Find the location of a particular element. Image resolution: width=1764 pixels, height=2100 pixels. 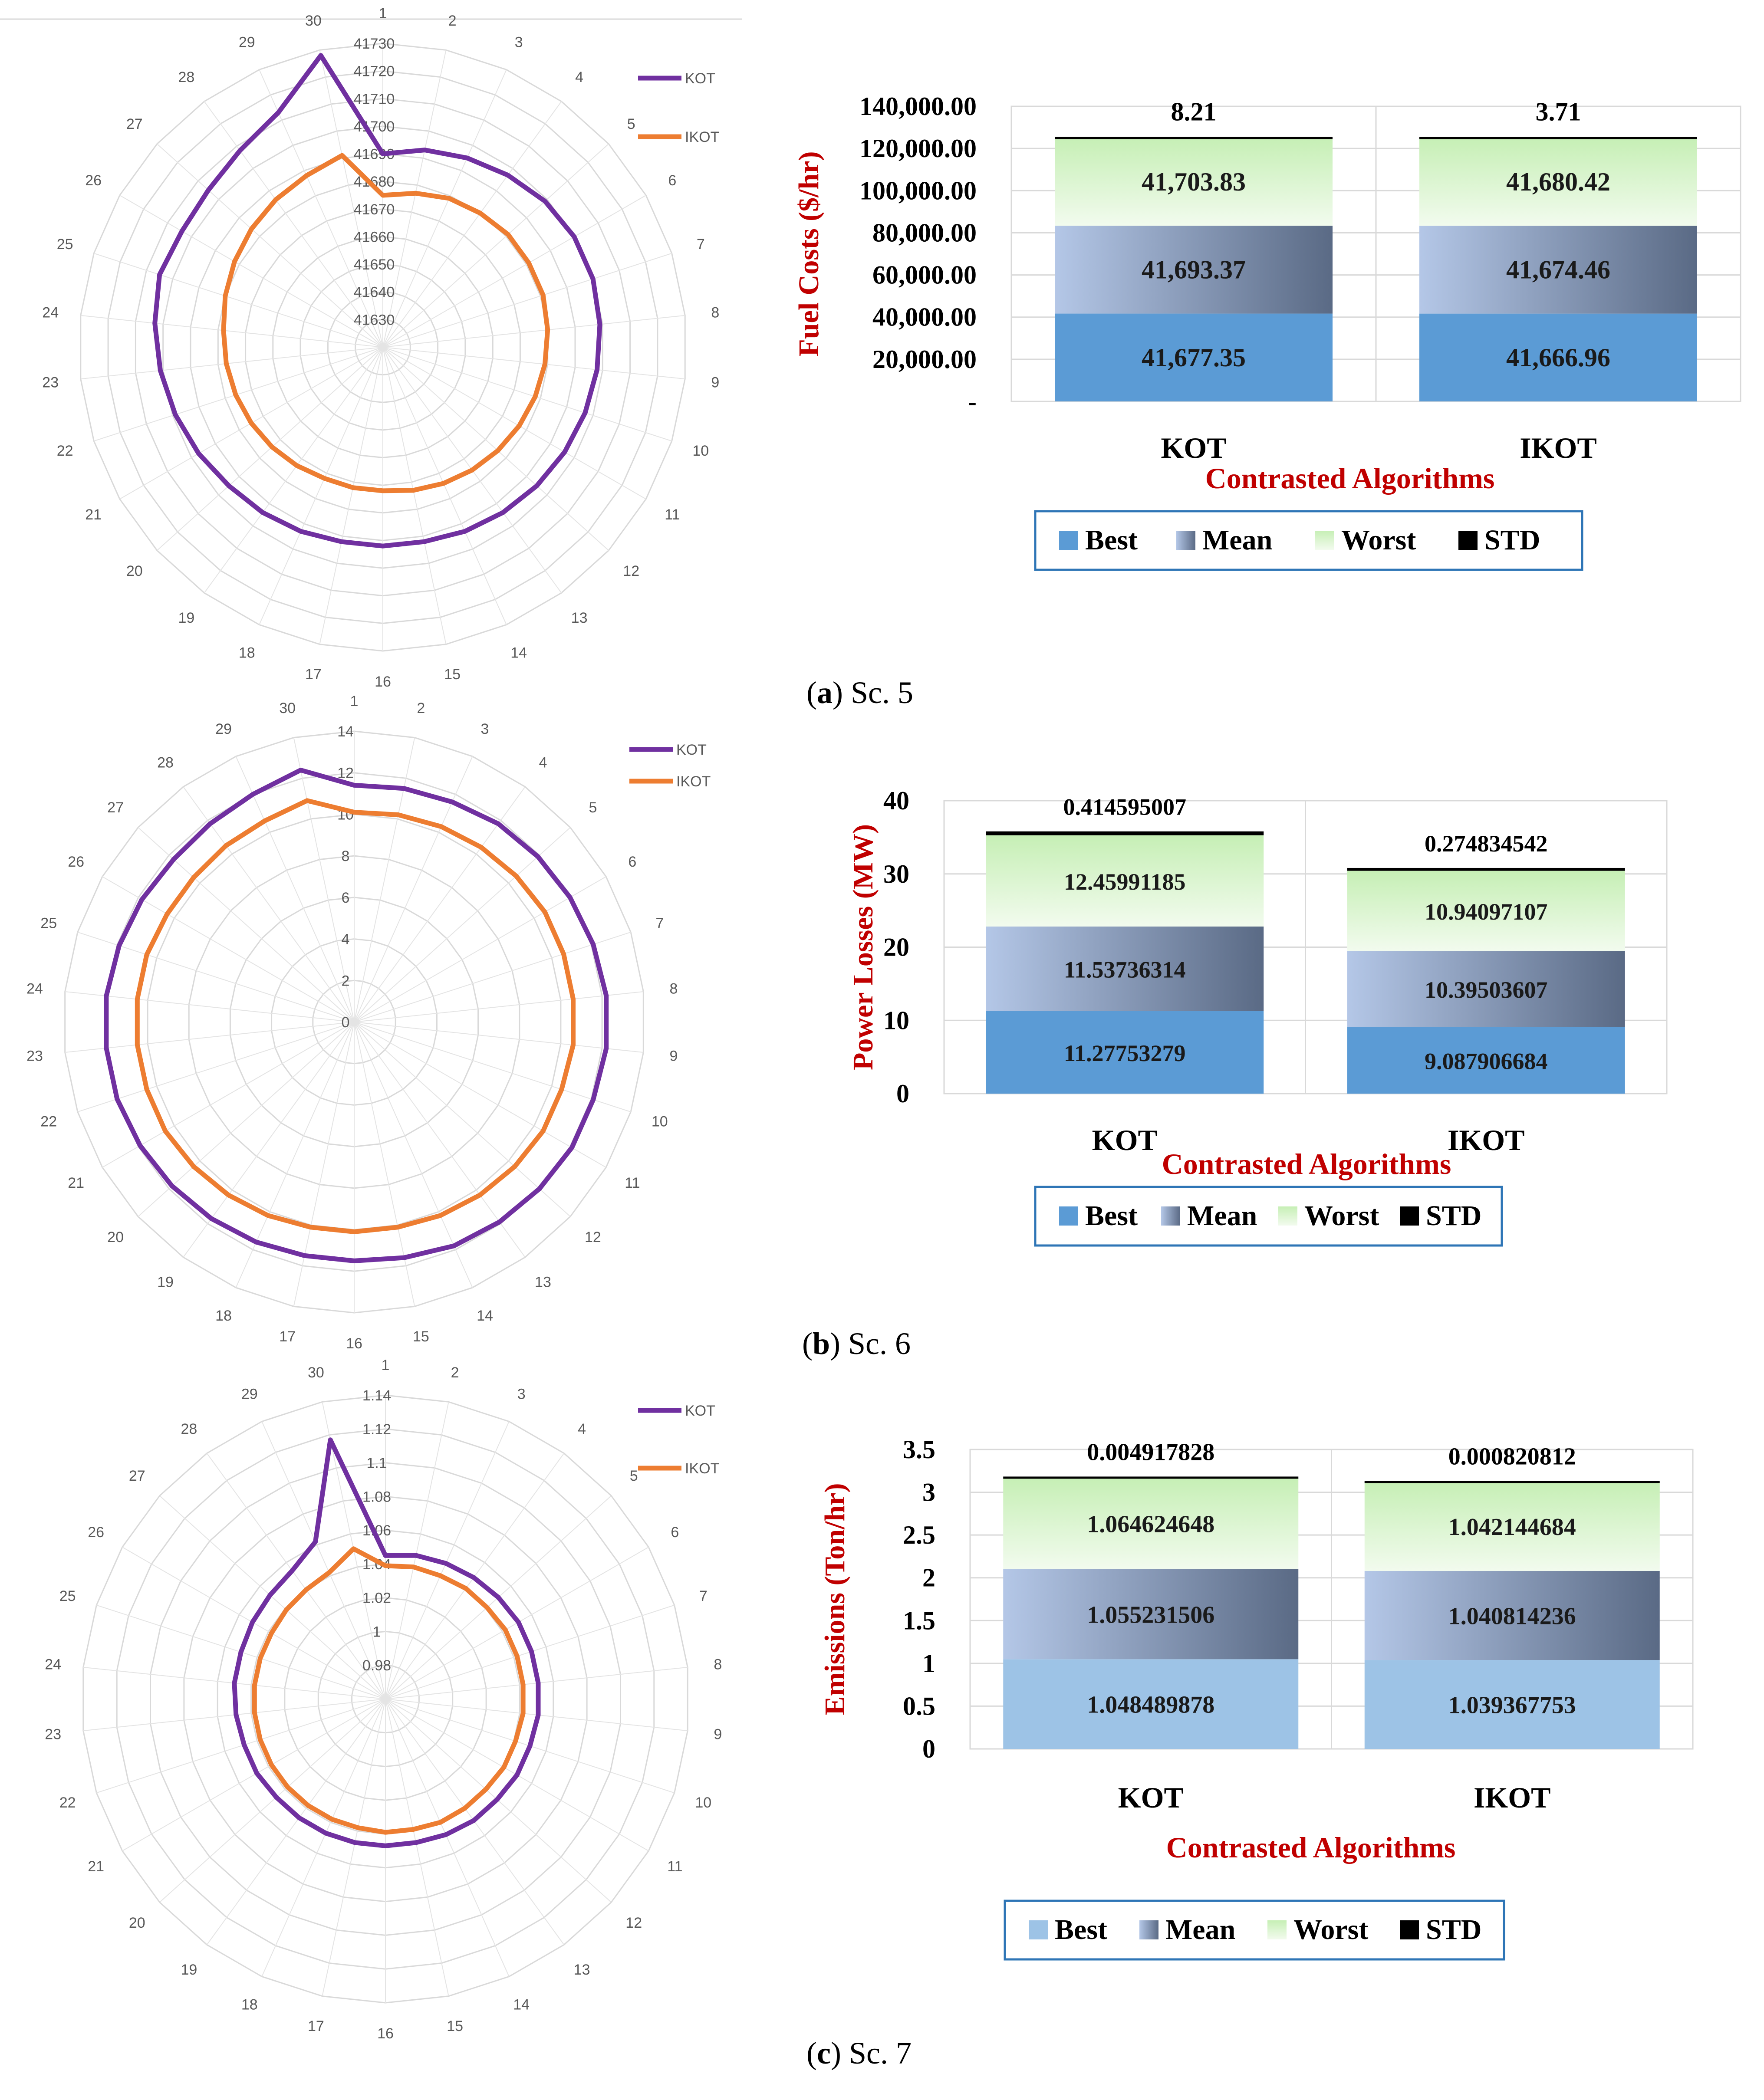

y-tick-label: 0.5 is located at coordinates (919, 1706).